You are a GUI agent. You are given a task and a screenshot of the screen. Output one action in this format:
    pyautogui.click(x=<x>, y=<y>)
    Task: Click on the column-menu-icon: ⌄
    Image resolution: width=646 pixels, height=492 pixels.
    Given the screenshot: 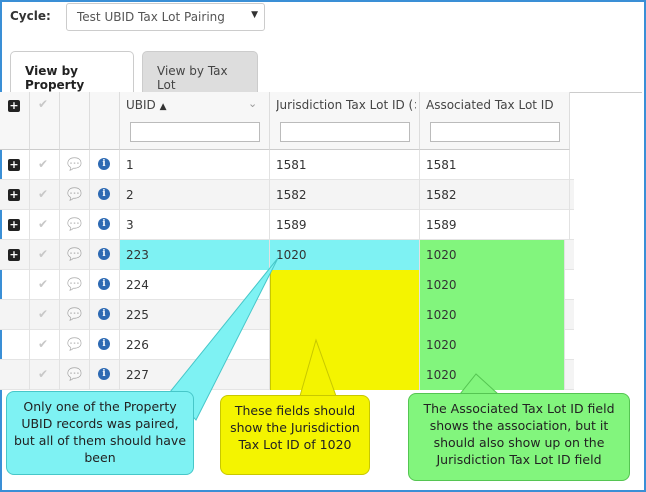 What is the action you would take?
    pyautogui.click(x=253, y=103)
    